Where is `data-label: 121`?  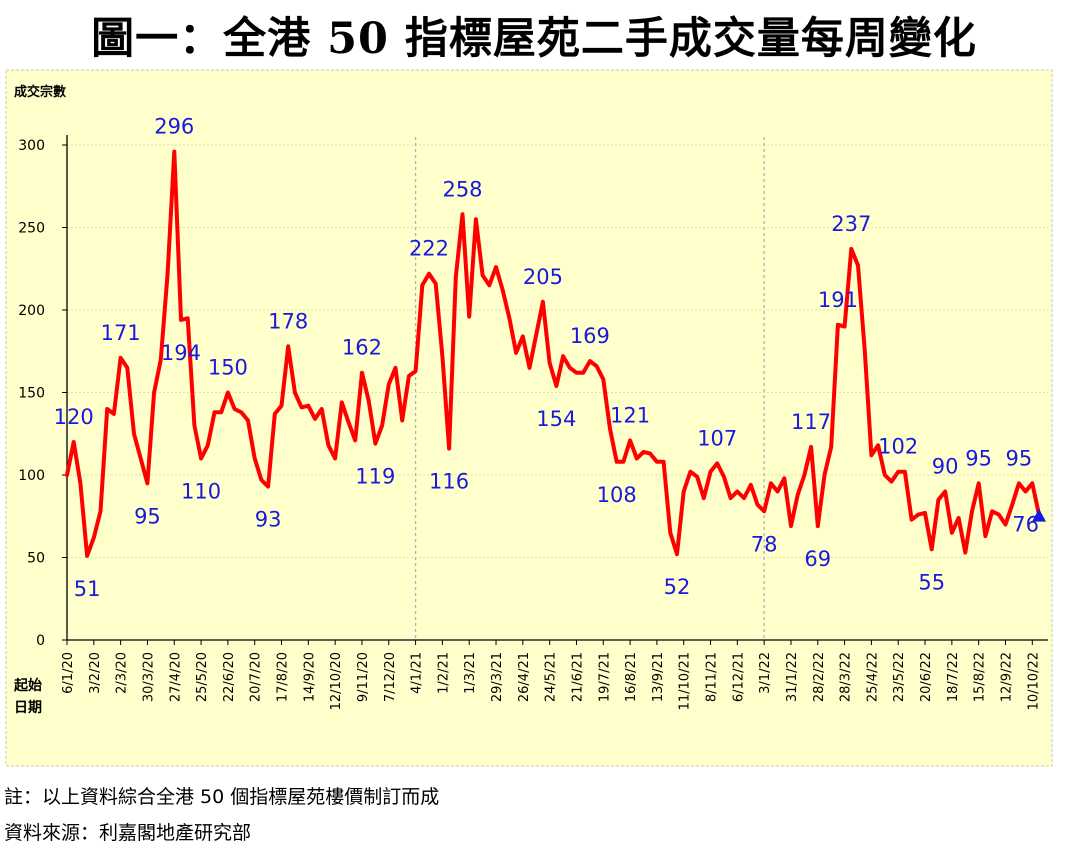
data-label: 121 is located at coordinates (630, 415).